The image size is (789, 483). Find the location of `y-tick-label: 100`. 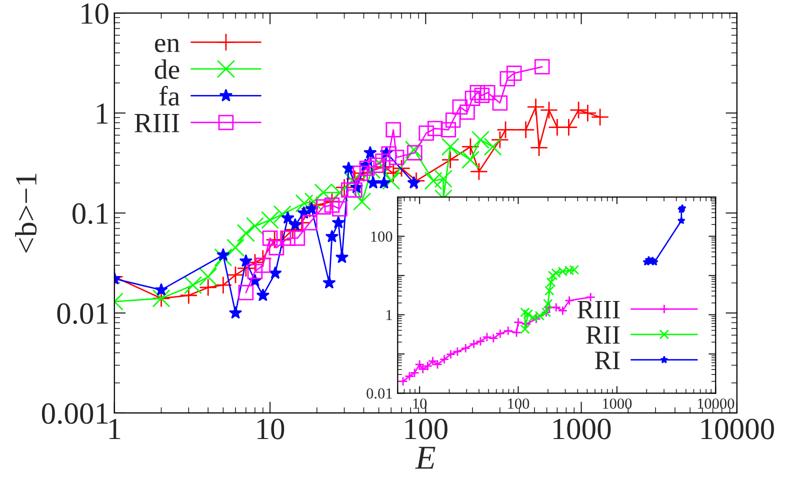

y-tick-label: 100 is located at coordinates (381, 236).